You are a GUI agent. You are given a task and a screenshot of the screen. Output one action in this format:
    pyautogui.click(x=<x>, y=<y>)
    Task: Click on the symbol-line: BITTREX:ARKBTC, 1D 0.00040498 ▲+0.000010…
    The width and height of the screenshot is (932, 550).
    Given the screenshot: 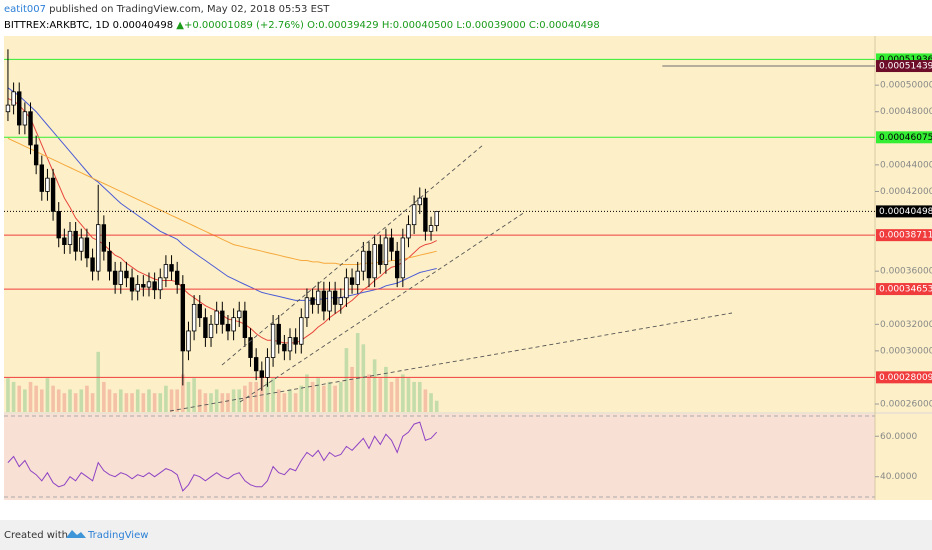 What is the action you would take?
    pyautogui.click(x=302, y=25)
    